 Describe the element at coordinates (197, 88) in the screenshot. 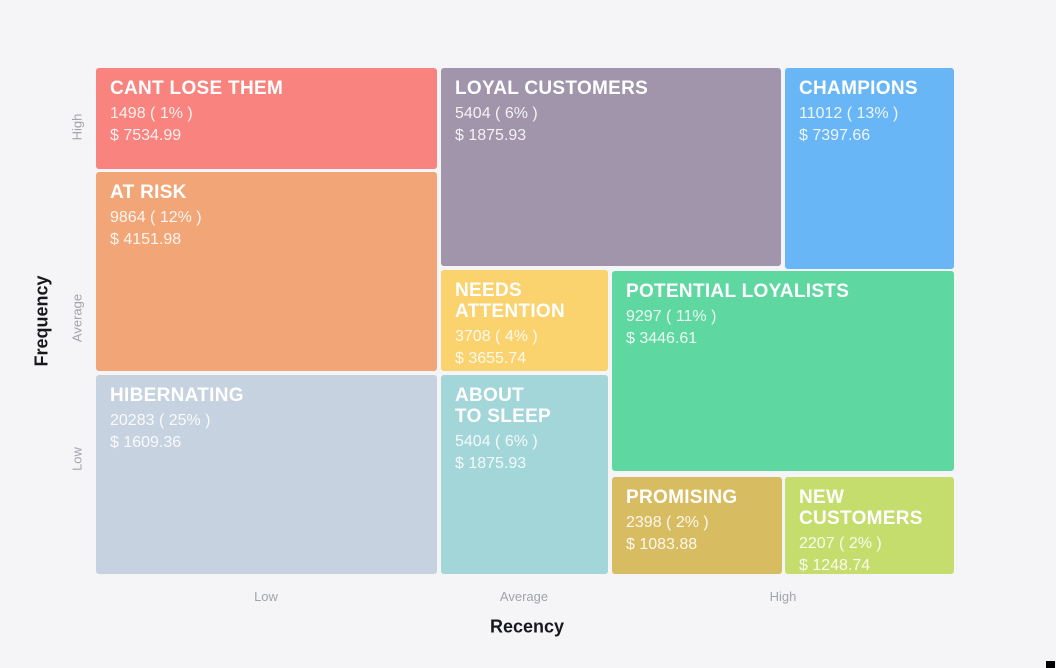

I see `segment-title: CANT LOSE THEM` at that location.